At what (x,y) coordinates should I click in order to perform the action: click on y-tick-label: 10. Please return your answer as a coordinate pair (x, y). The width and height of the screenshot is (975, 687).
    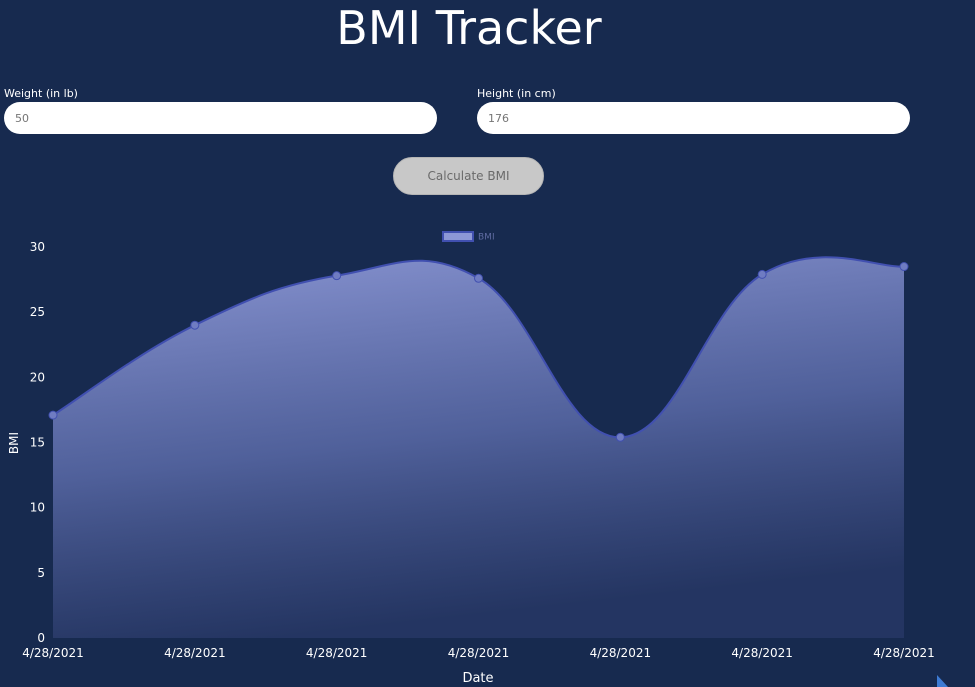
    Looking at the image, I should click on (37, 508).